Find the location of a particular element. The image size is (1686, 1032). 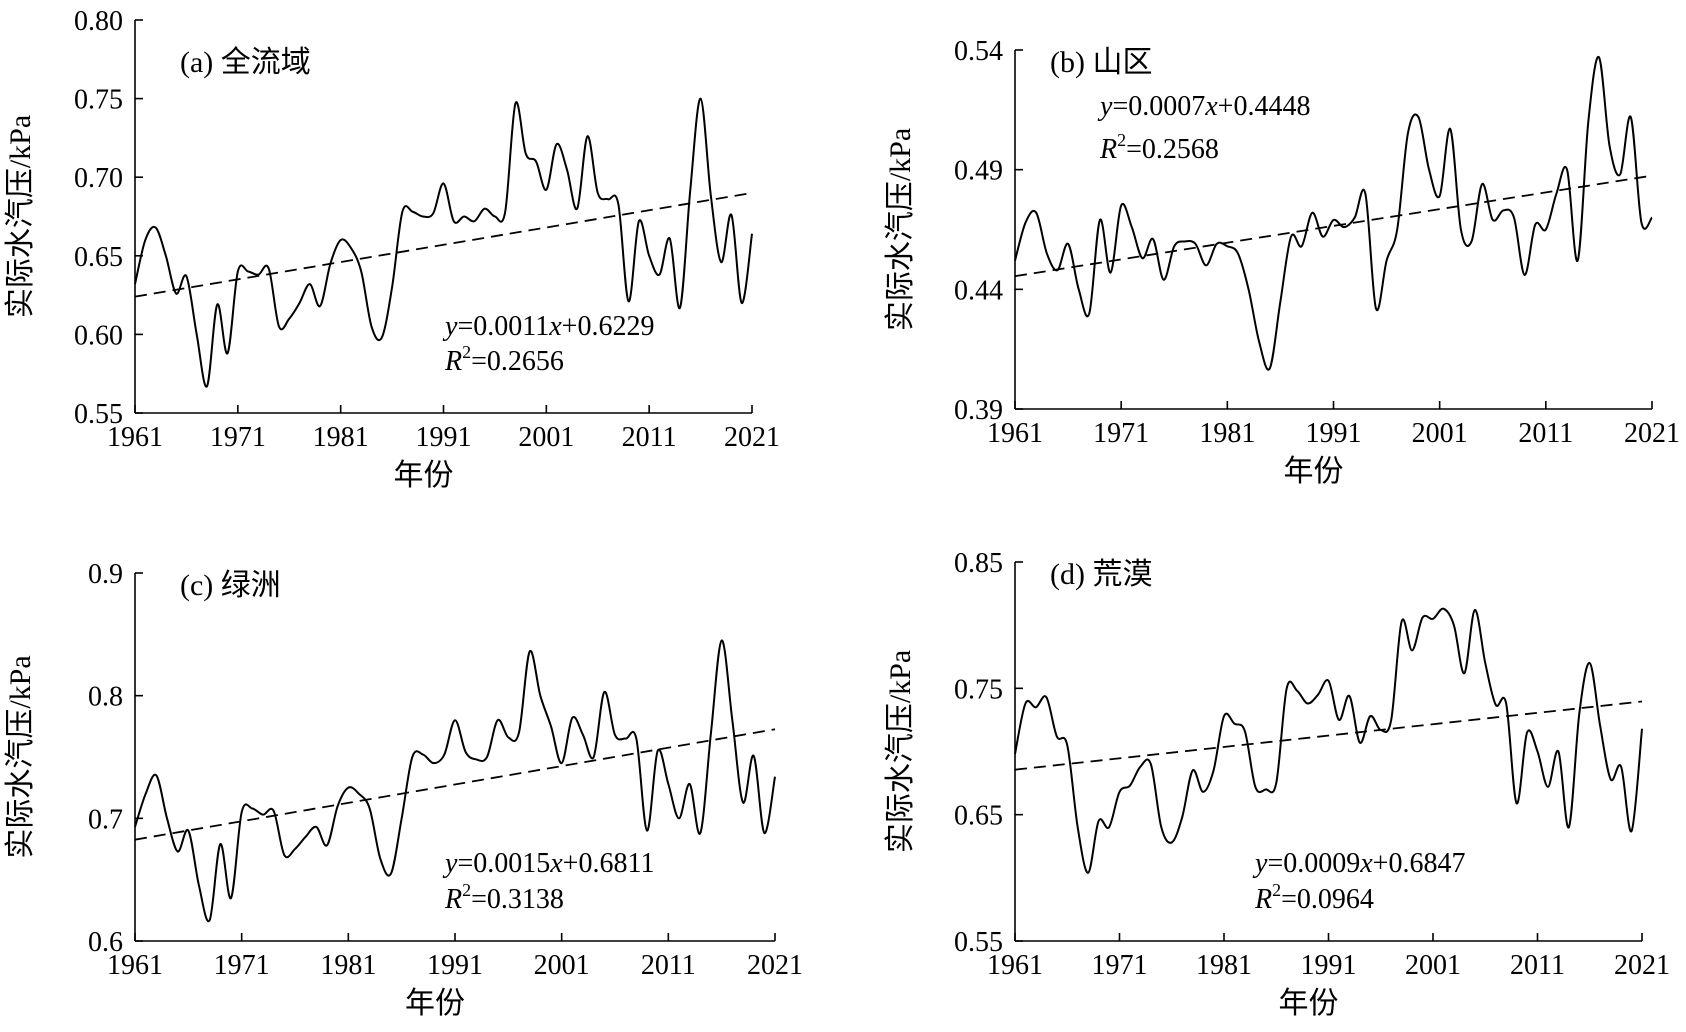

r-squared-label: R2=0.2568 is located at coordinates (1159, 147).